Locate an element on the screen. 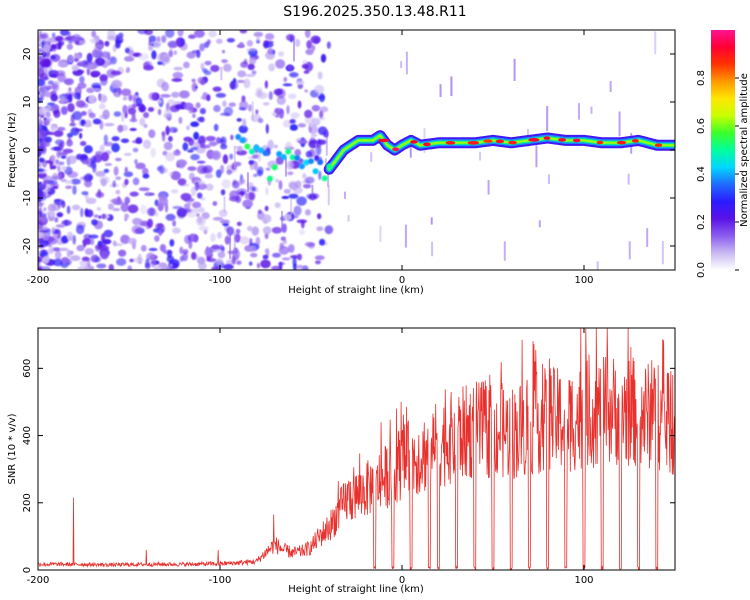  snr-y-tick-label: 400 is located at coordinates (27, 435).